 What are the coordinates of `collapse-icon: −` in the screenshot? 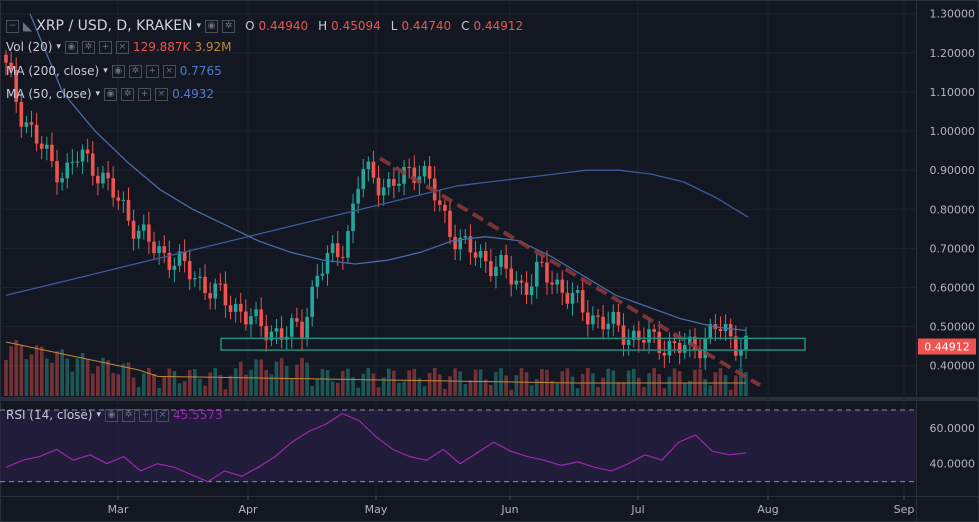 It's located at (12, 26).